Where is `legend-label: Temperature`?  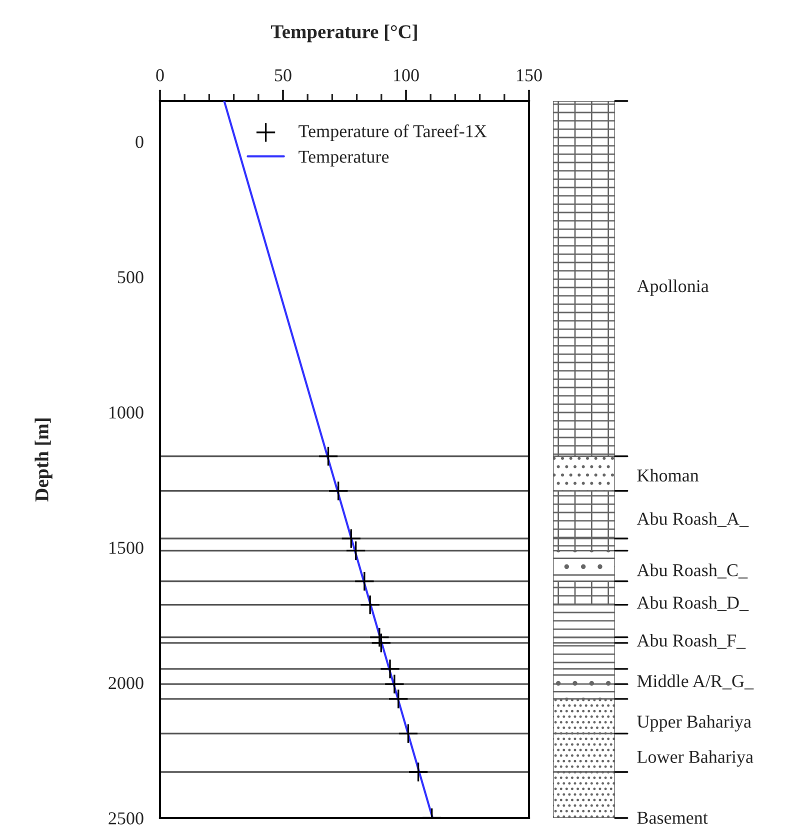
legend-label: Temperature is located at coordinates (343, 158).